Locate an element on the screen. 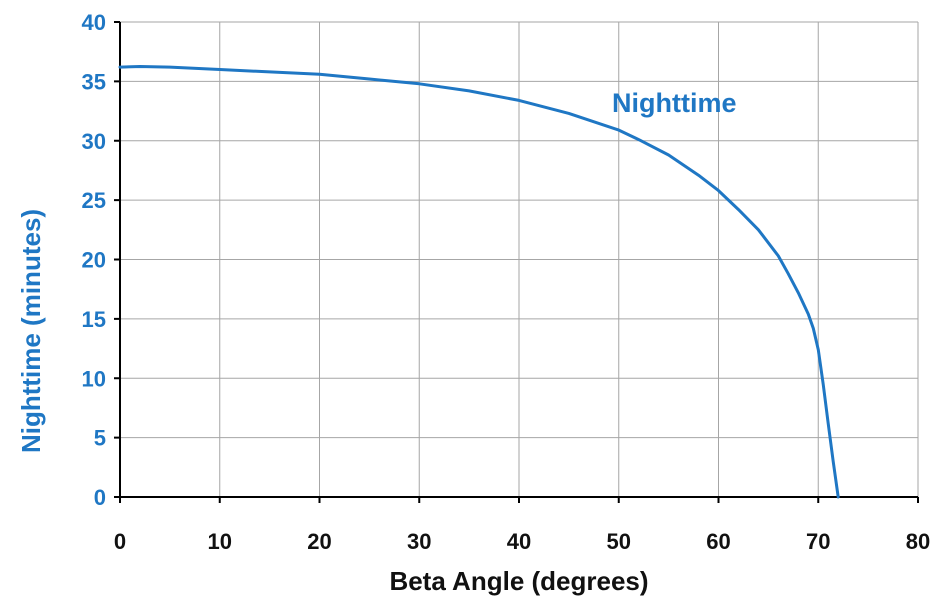 This screenshot has height=604, width=939. x-tick-label-3: 30 is located at coordinates (419, 541).